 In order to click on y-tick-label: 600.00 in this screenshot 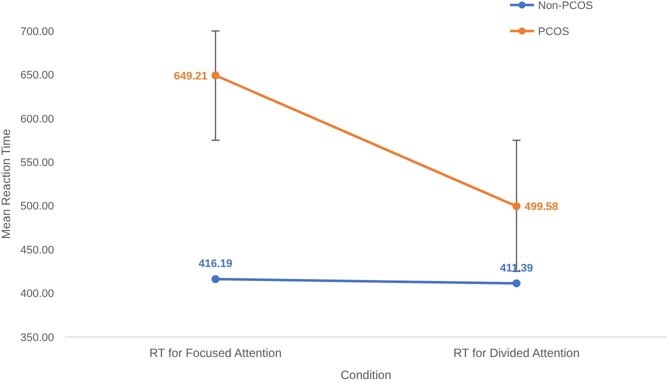, I will do `click(37, 119)`.